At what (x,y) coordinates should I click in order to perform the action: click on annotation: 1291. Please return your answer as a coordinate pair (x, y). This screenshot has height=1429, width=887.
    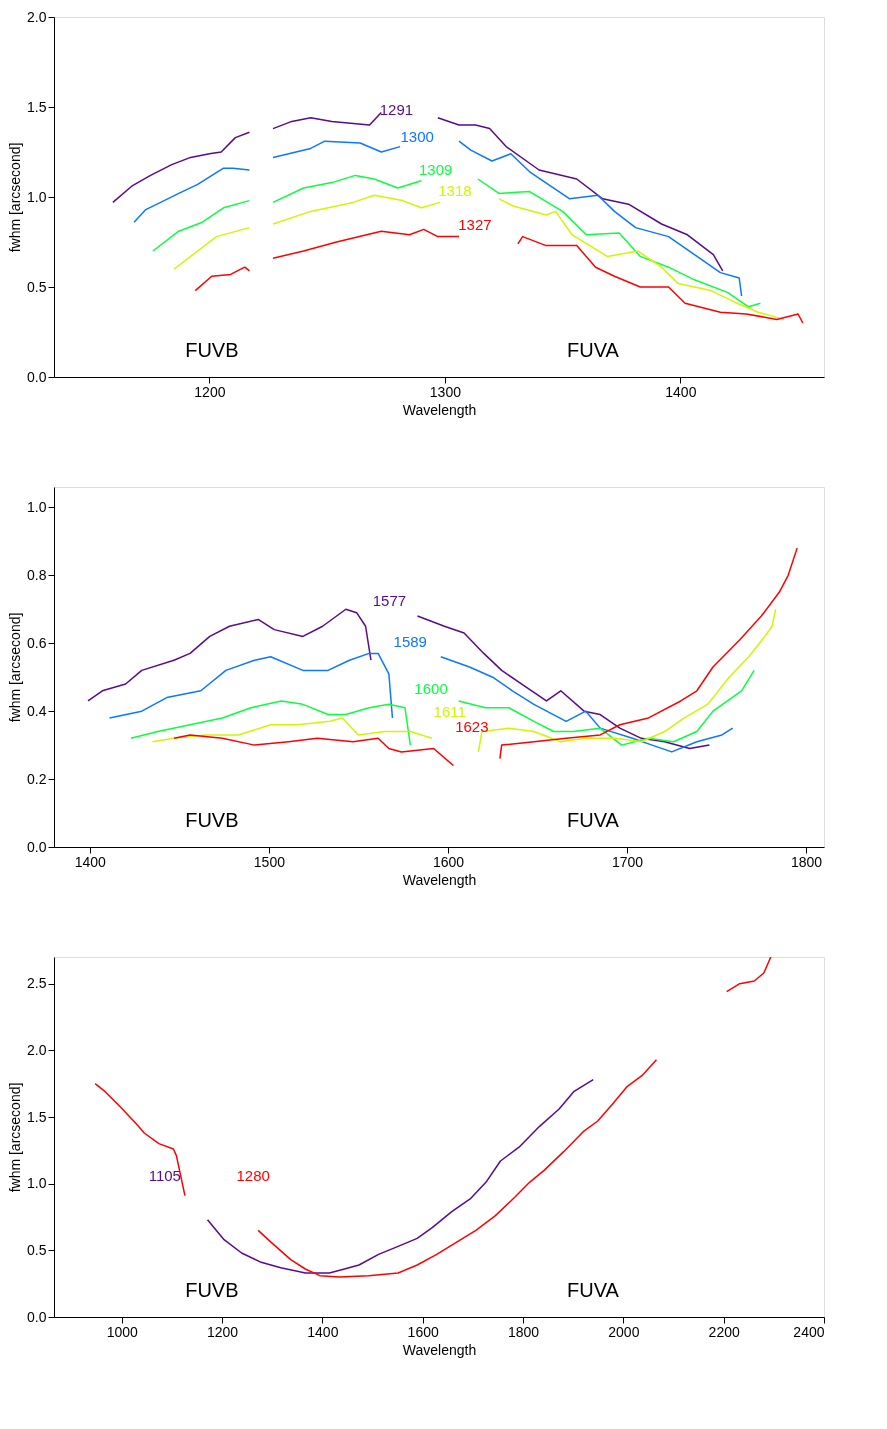
    Looking at the image, I should click on (396, 110).